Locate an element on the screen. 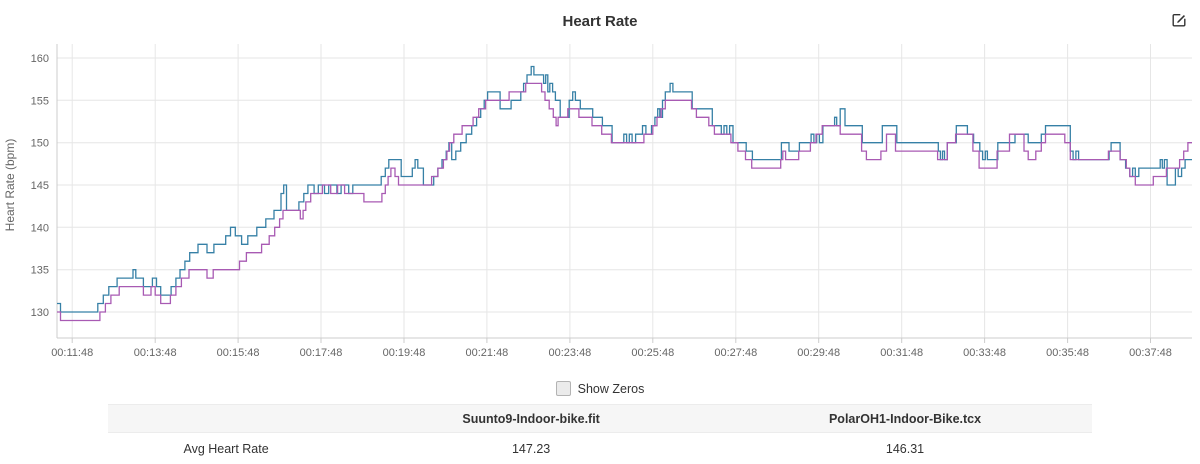 The image size is (1200, 464). stats-header-polar-file: PolarOH1-Indoor-Bike.tcx is located at coordinates (905, 418).